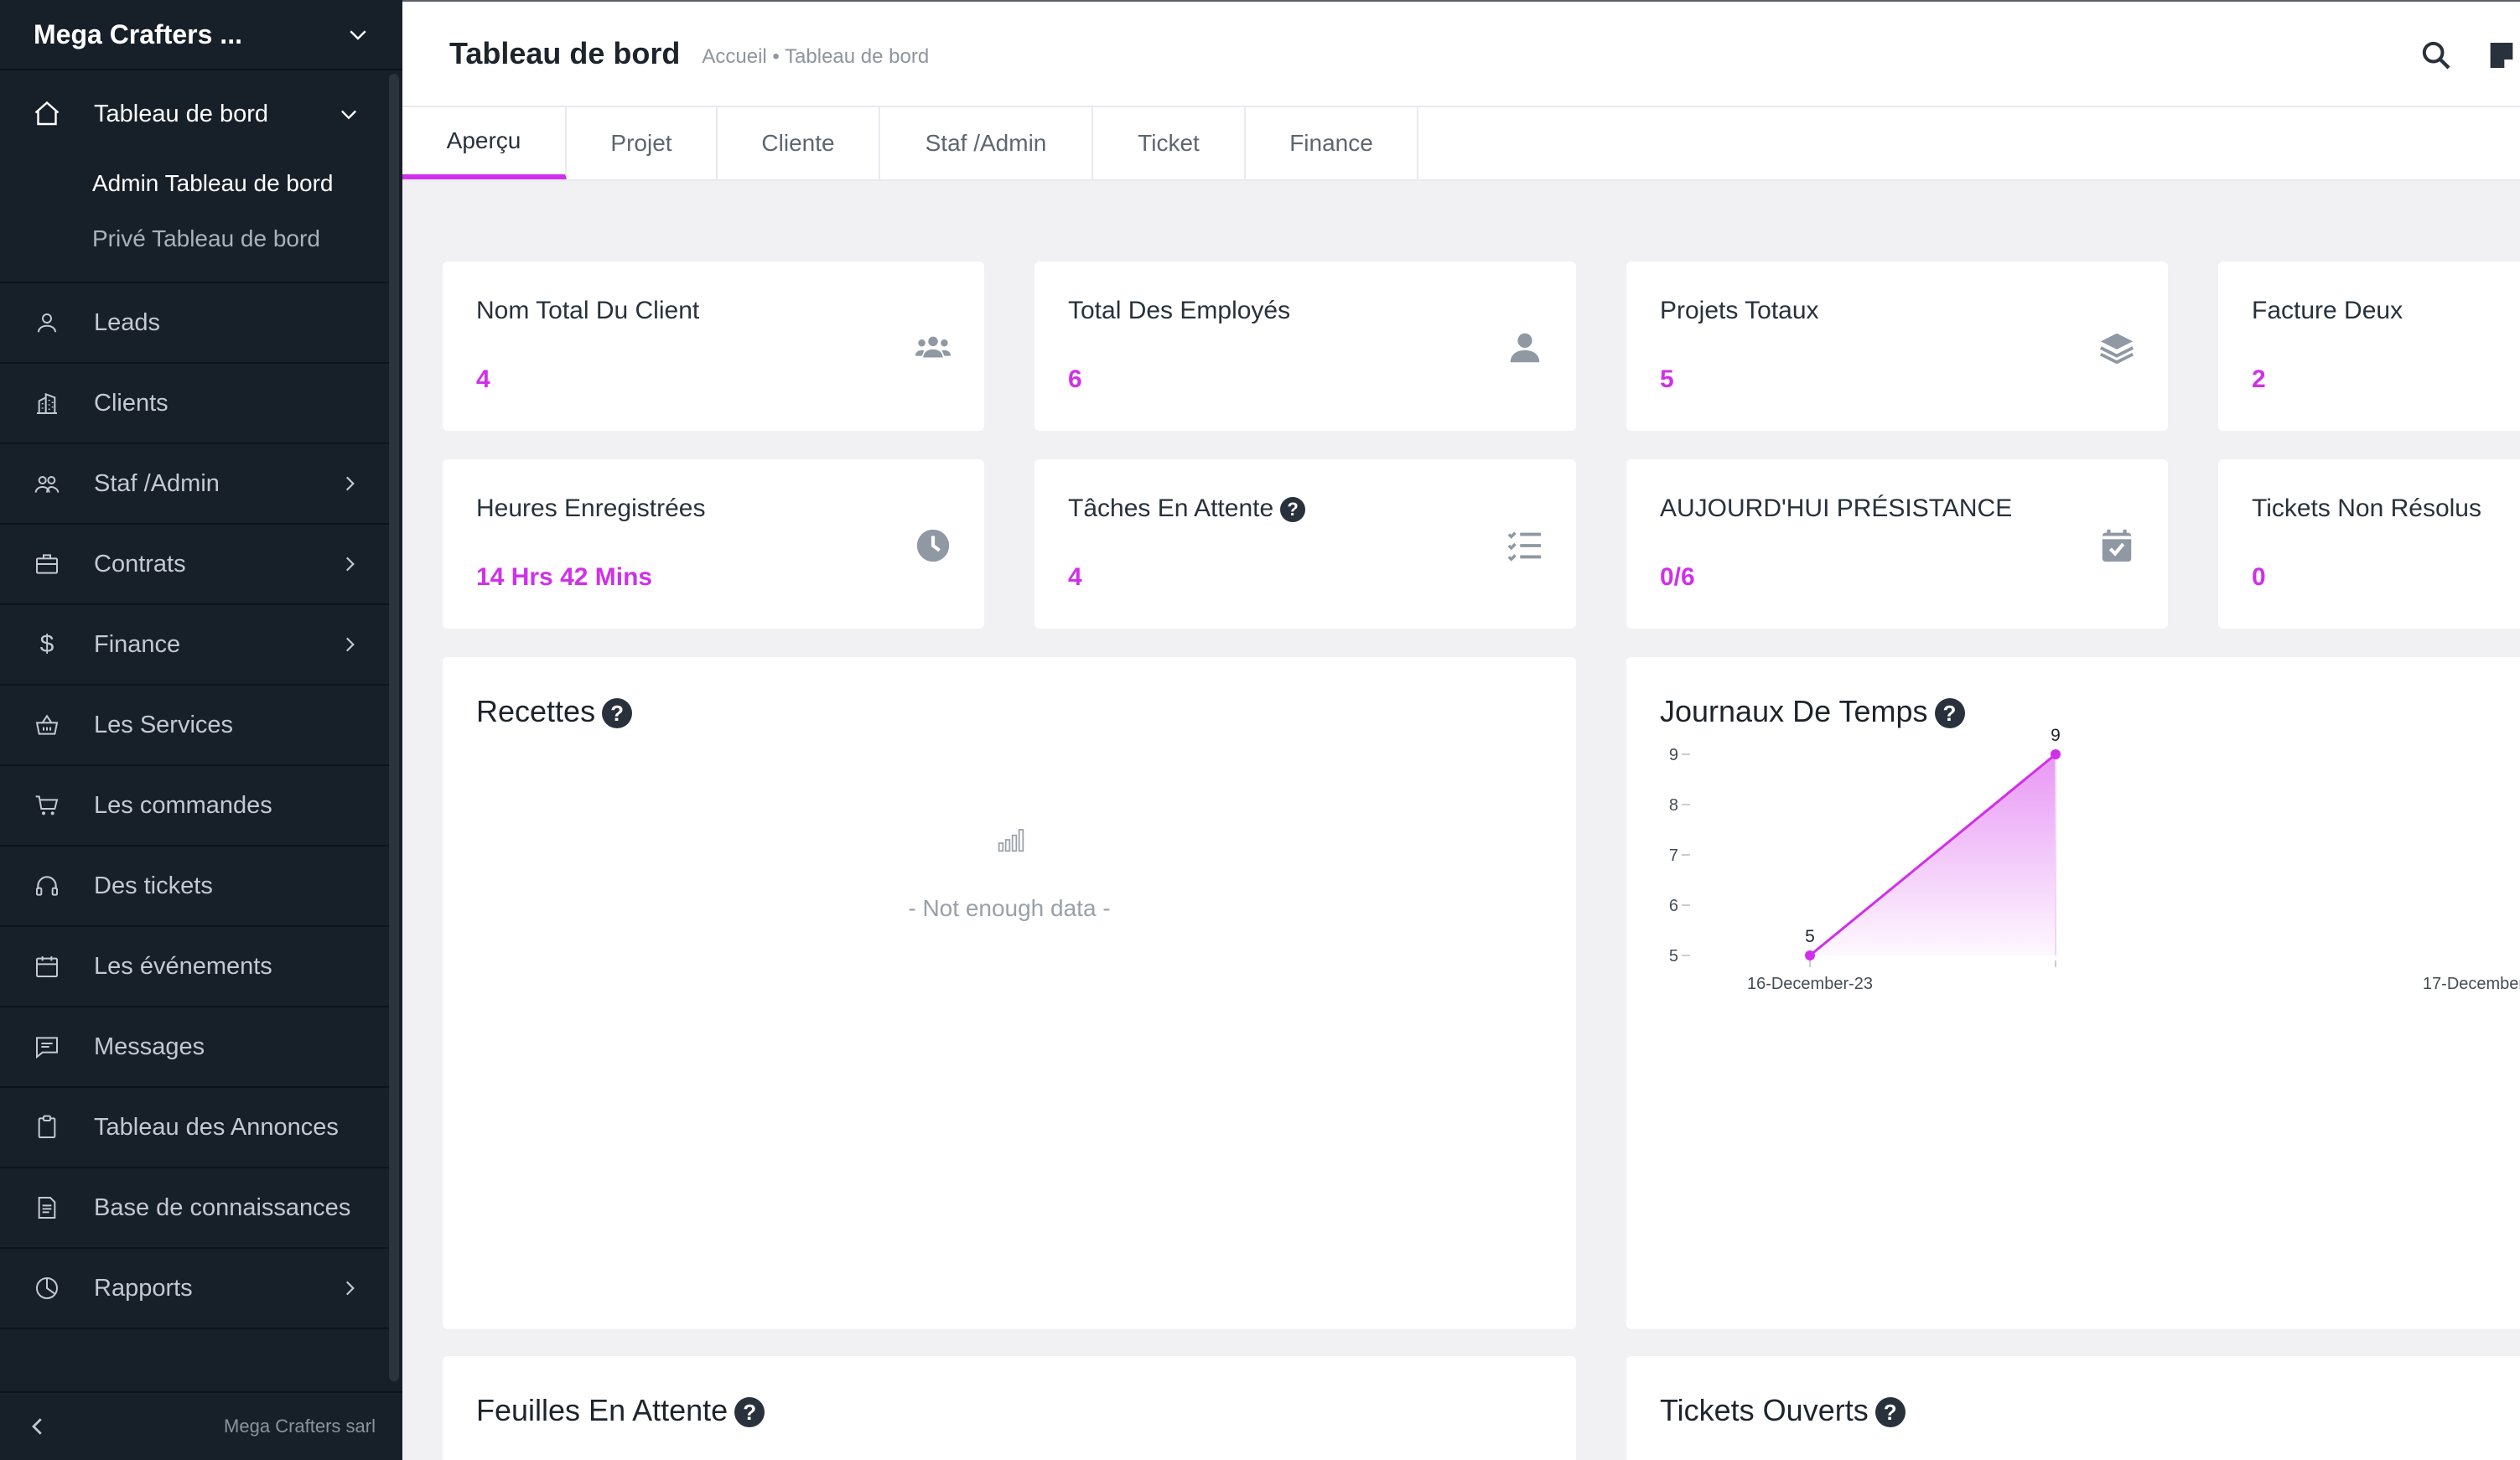 Image resolution: width=2520 pixels, height=1460 pixels. I want to click on stat-title: Tâches En Attente?, so click(1187, 508).